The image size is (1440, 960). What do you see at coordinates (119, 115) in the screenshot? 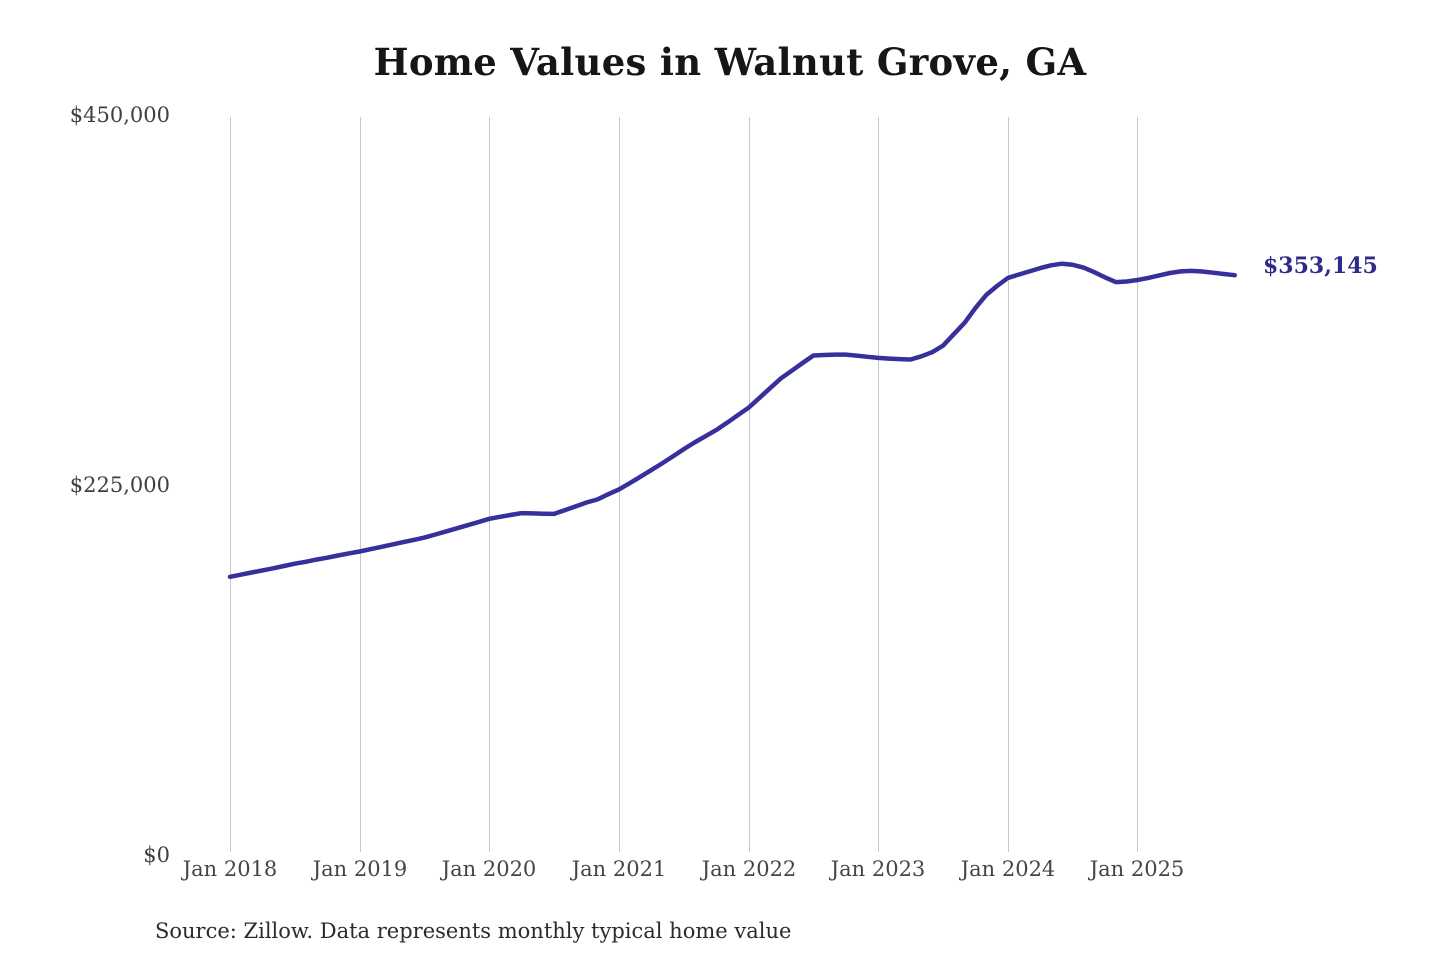
I see `y-axis-tick-450000: $450,000` at bounding box center [119, 115].